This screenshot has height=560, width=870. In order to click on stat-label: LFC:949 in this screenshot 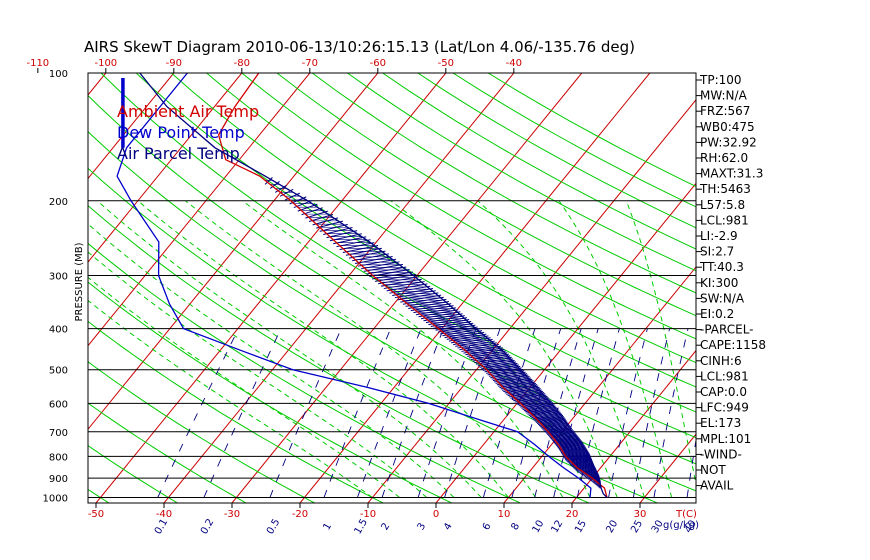, I will do `click(724, 408)`.